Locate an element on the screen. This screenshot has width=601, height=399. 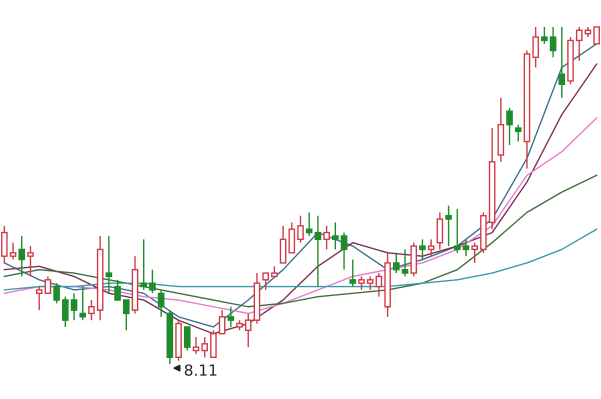
text: 8.11 is located at coordinates (200, 370).